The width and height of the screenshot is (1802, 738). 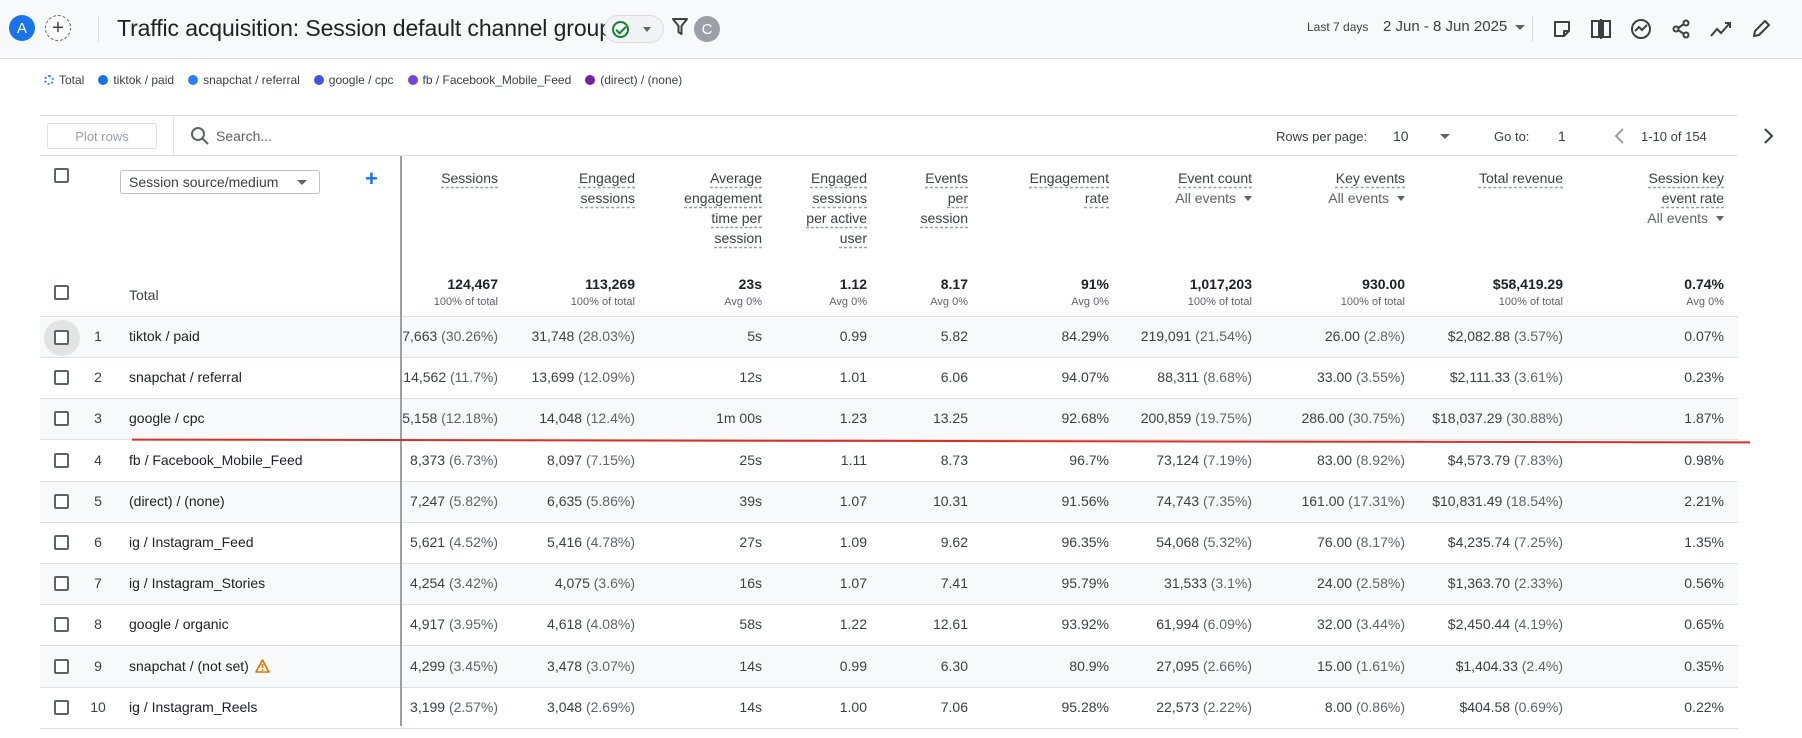 What do you see at coordinates (954, 336) in the screenshot?
I see `row-cell: 5.82` at bounding box center [954, 336].